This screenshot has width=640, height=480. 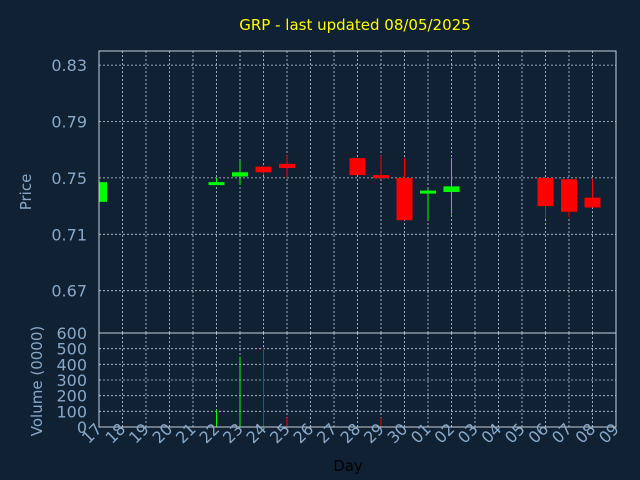 I want to click on volume-tick-label: 200, so click(x=71, y=396).